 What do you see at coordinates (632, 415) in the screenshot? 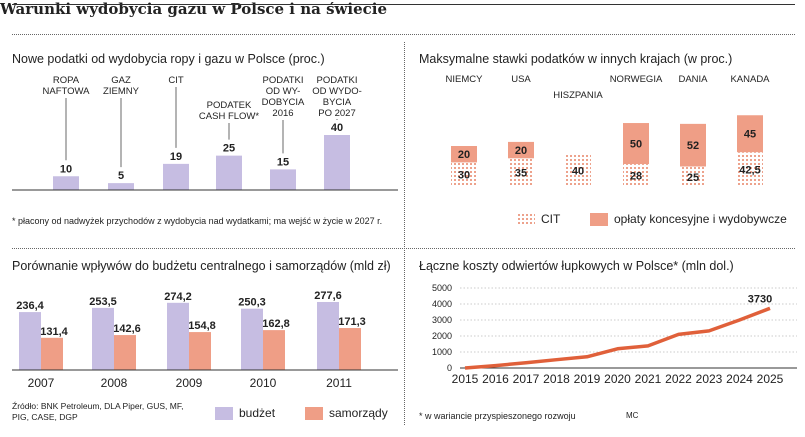
I see `author-credit: MC` at bounding box center [632, 415].